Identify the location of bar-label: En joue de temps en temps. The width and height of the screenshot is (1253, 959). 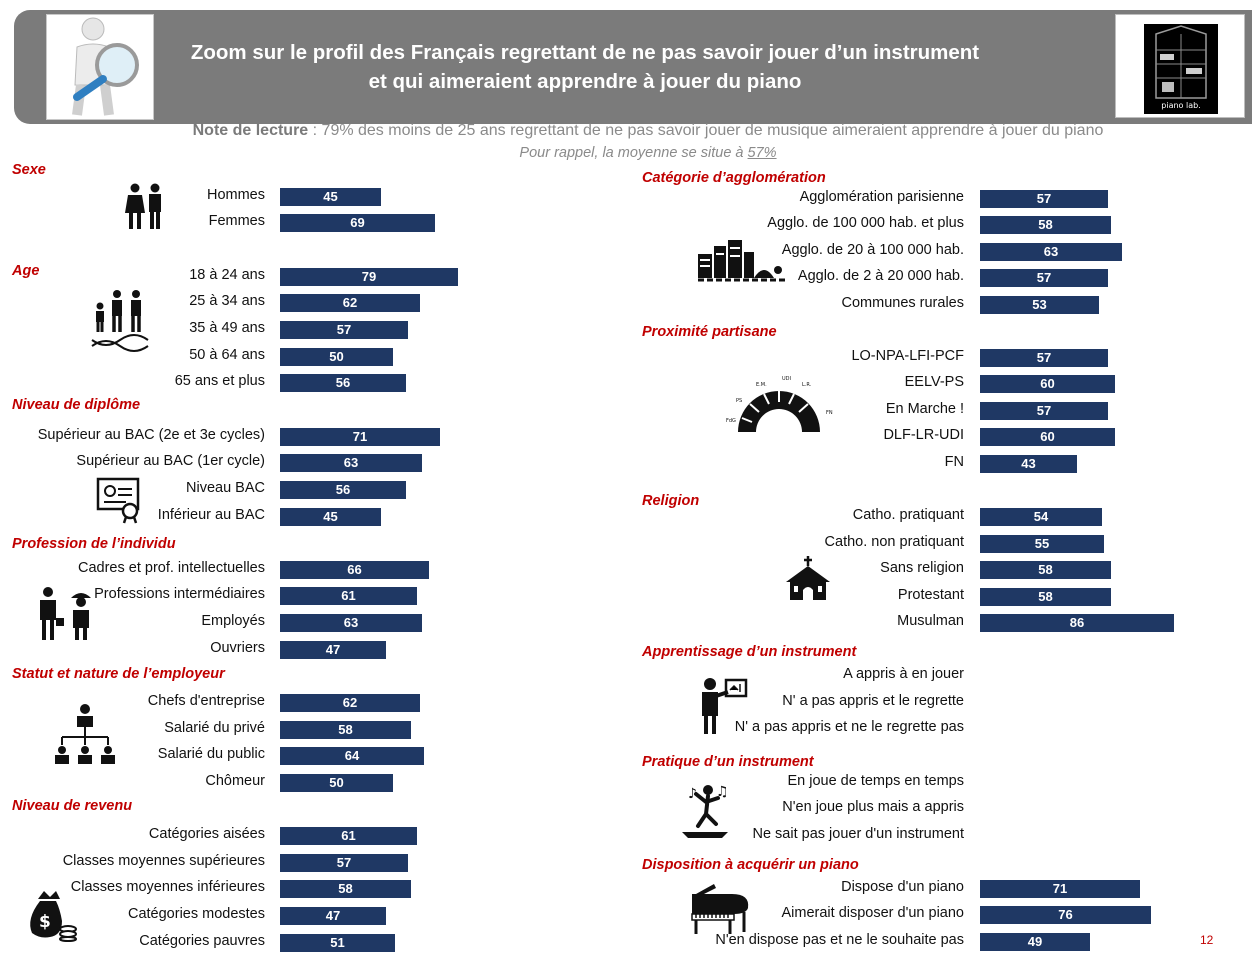
(875, 781).